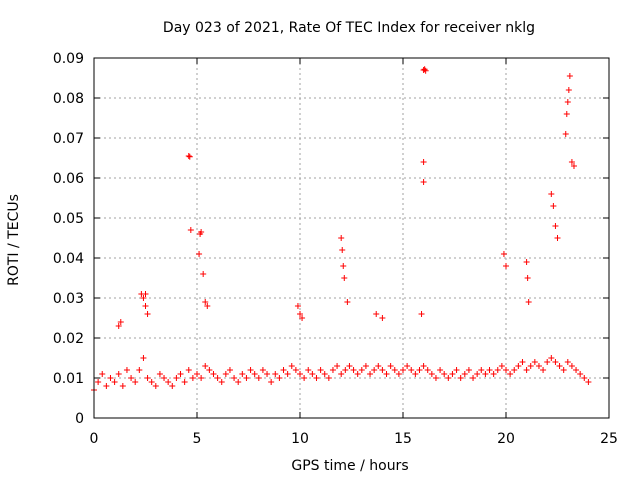 This screenshot has height=480, width=640. I want to click on x-tick-label: 25, so click(609, 439).